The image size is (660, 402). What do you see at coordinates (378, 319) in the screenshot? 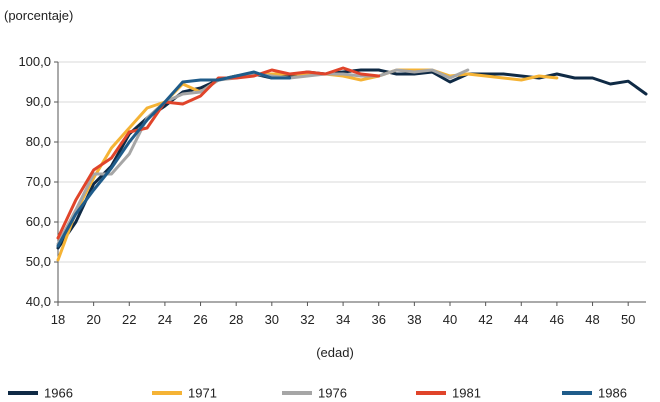
I see `x-tick-label: 36` at bounding box center [378, 319].